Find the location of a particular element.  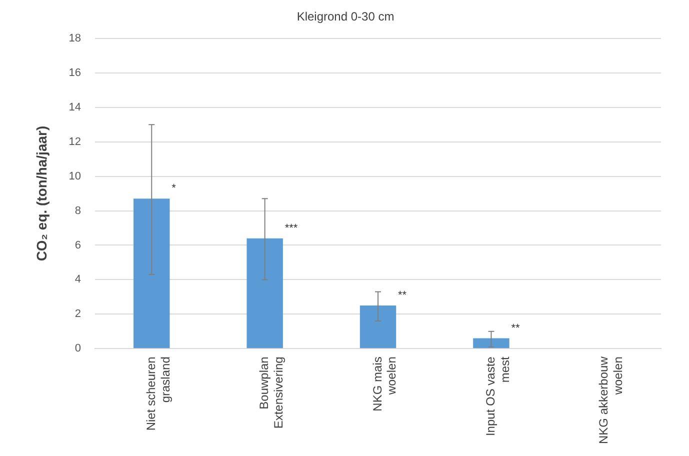

y-tick-label: 12 is located at coordinates (75, 142).